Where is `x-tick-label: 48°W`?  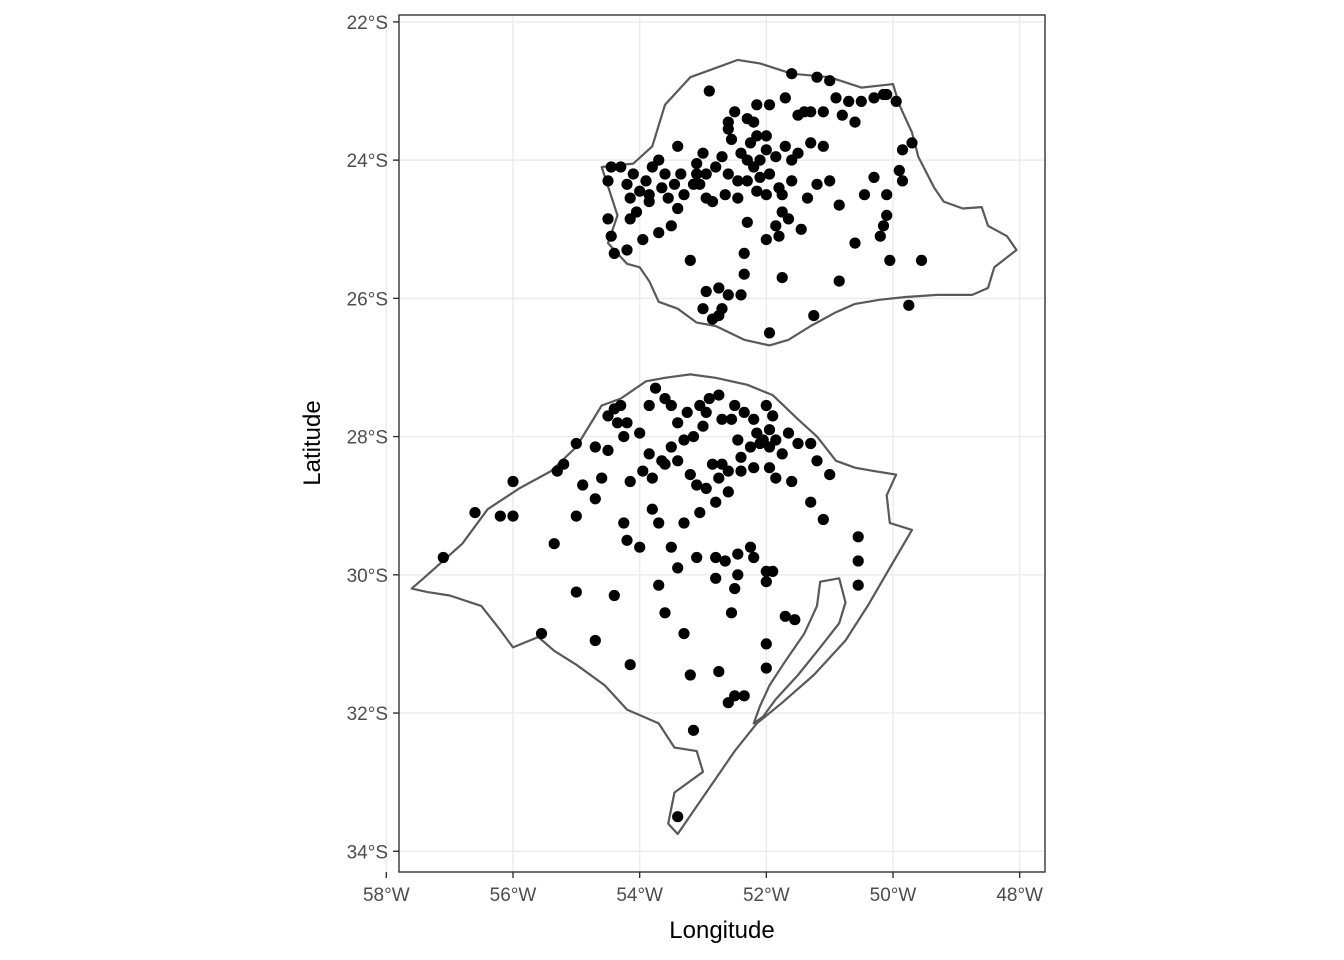 x-tick-label: 48°W is located at coordinates (1019, 895).